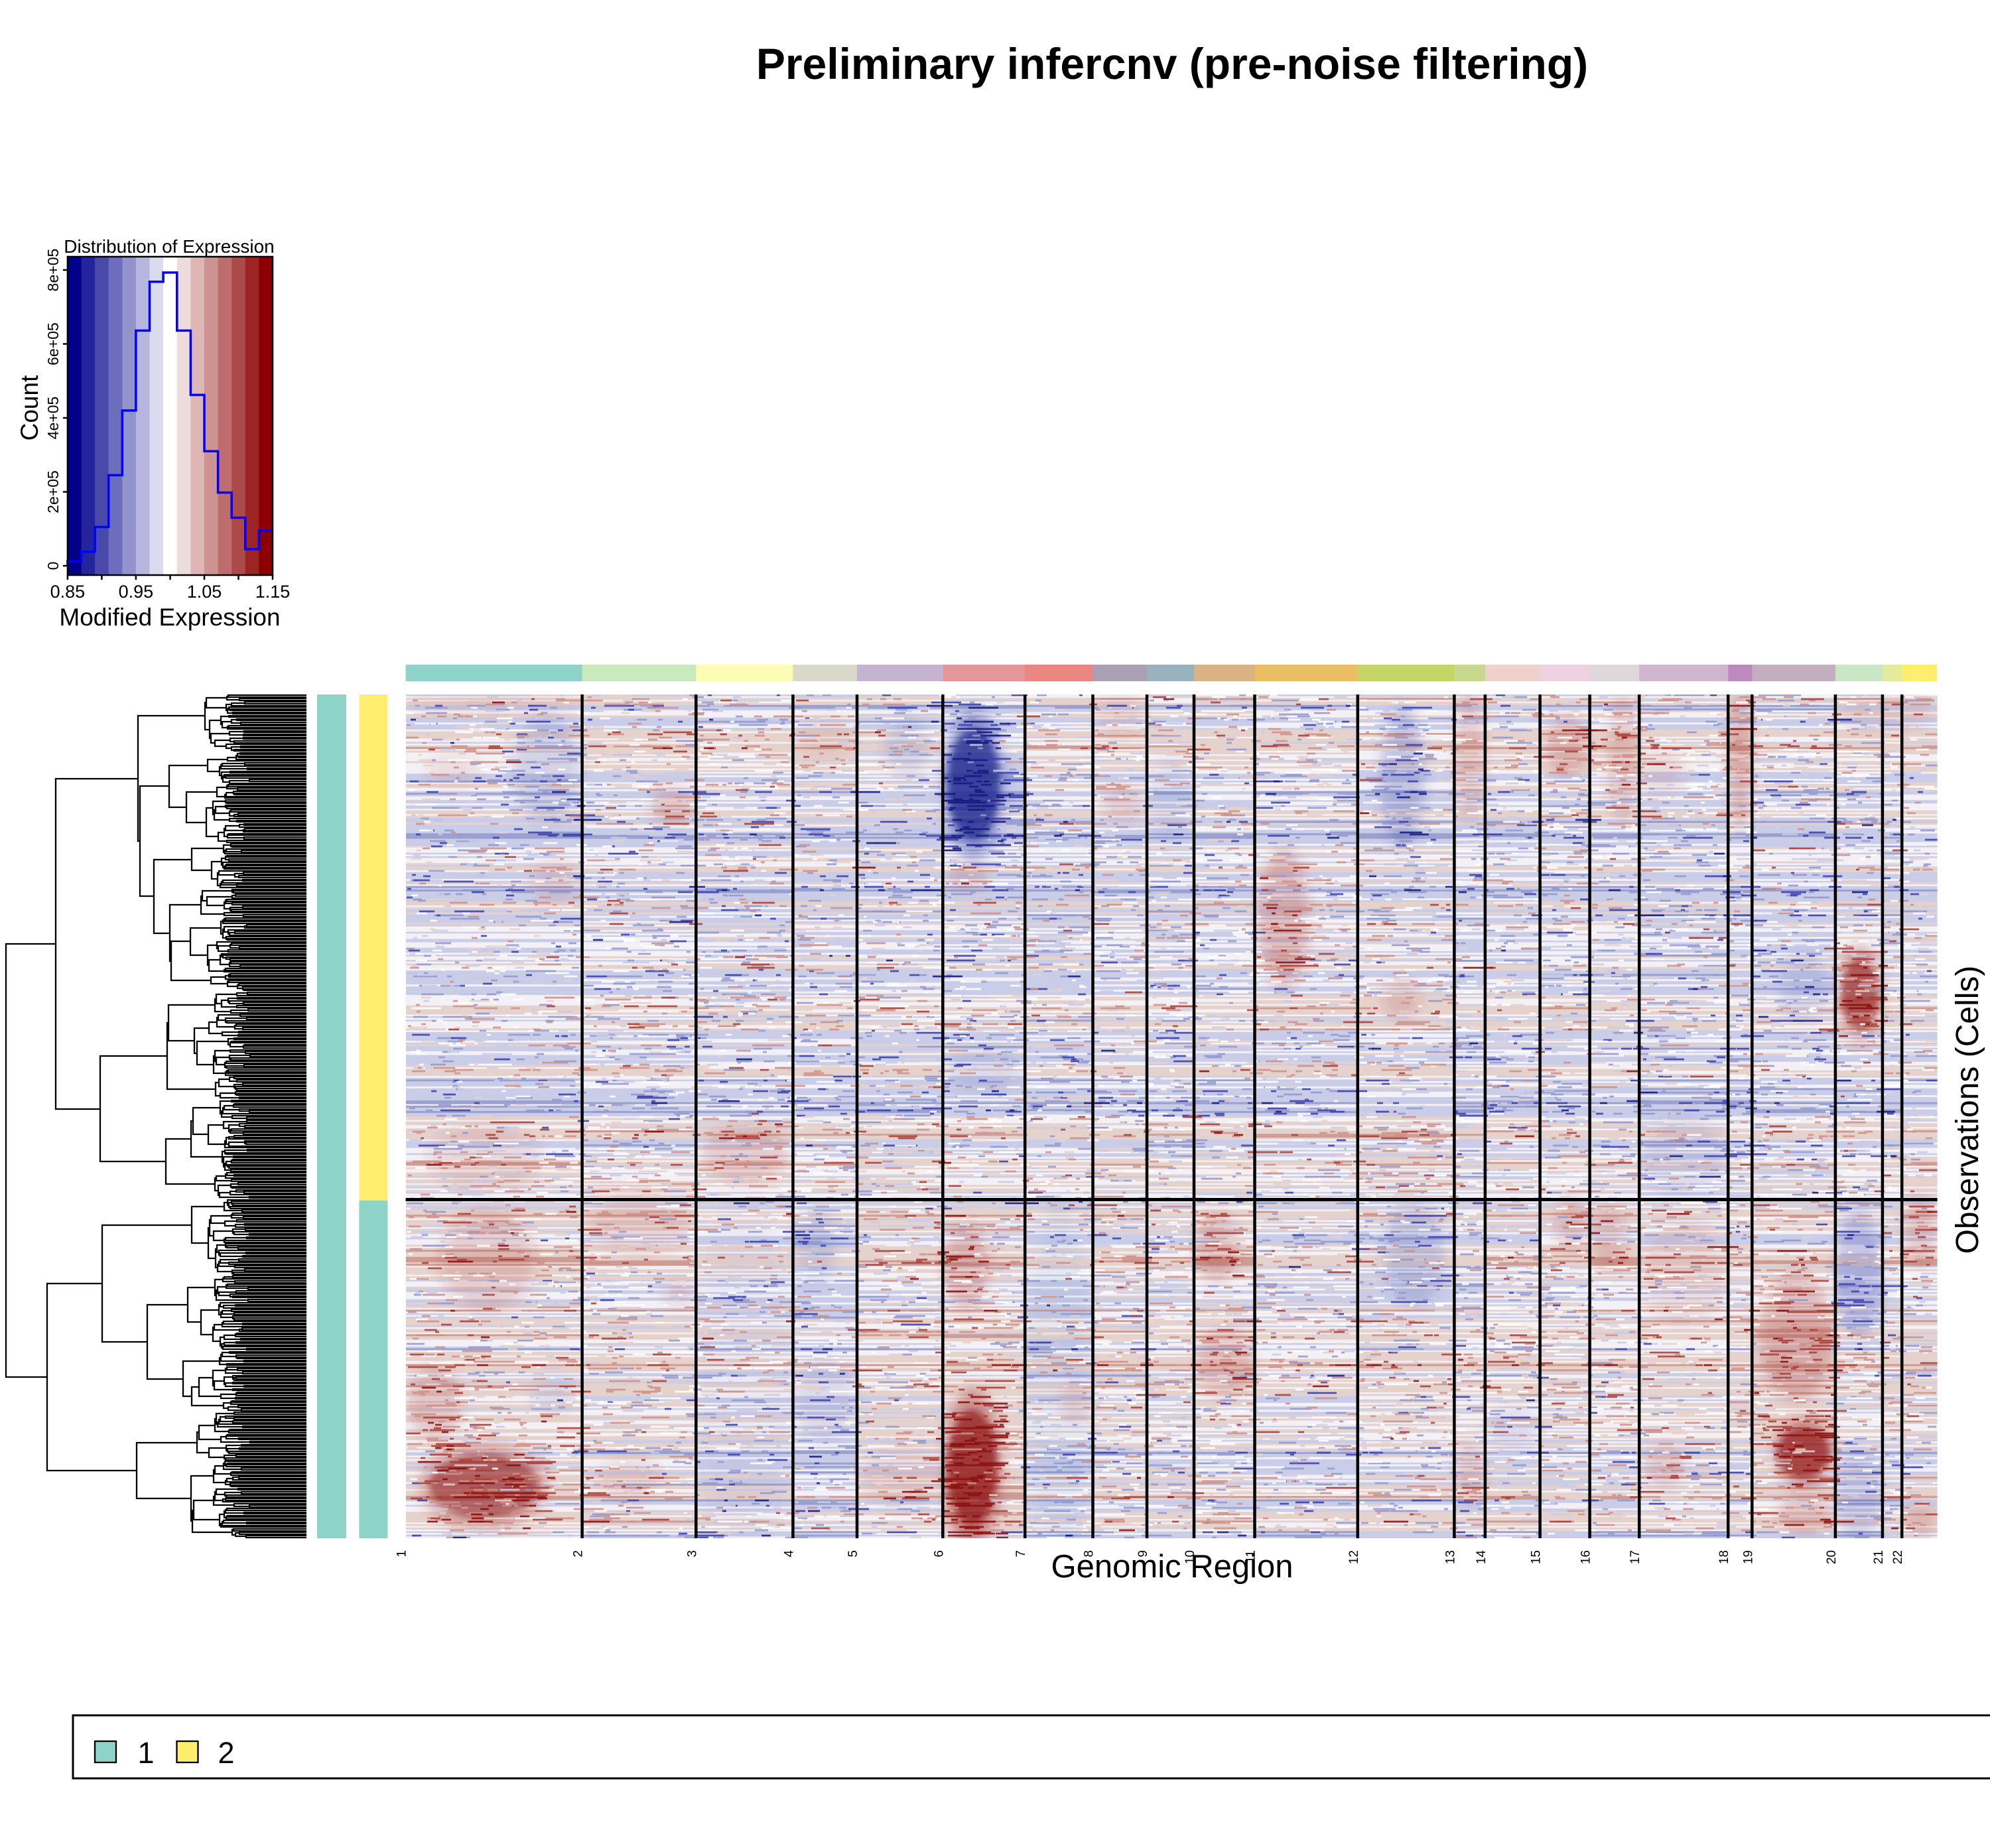 This screenshot has height=1848, width=1990. I want to click on svg-text: 8e+05, so click(53, 270).